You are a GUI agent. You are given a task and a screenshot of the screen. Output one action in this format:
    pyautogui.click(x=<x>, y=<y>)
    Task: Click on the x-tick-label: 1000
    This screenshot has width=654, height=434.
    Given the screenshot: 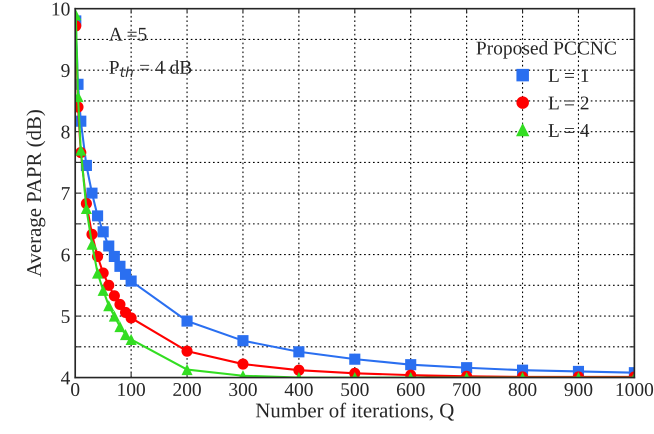 What is the action you would take?
    pyautogui.click(x=635, y=389)
    